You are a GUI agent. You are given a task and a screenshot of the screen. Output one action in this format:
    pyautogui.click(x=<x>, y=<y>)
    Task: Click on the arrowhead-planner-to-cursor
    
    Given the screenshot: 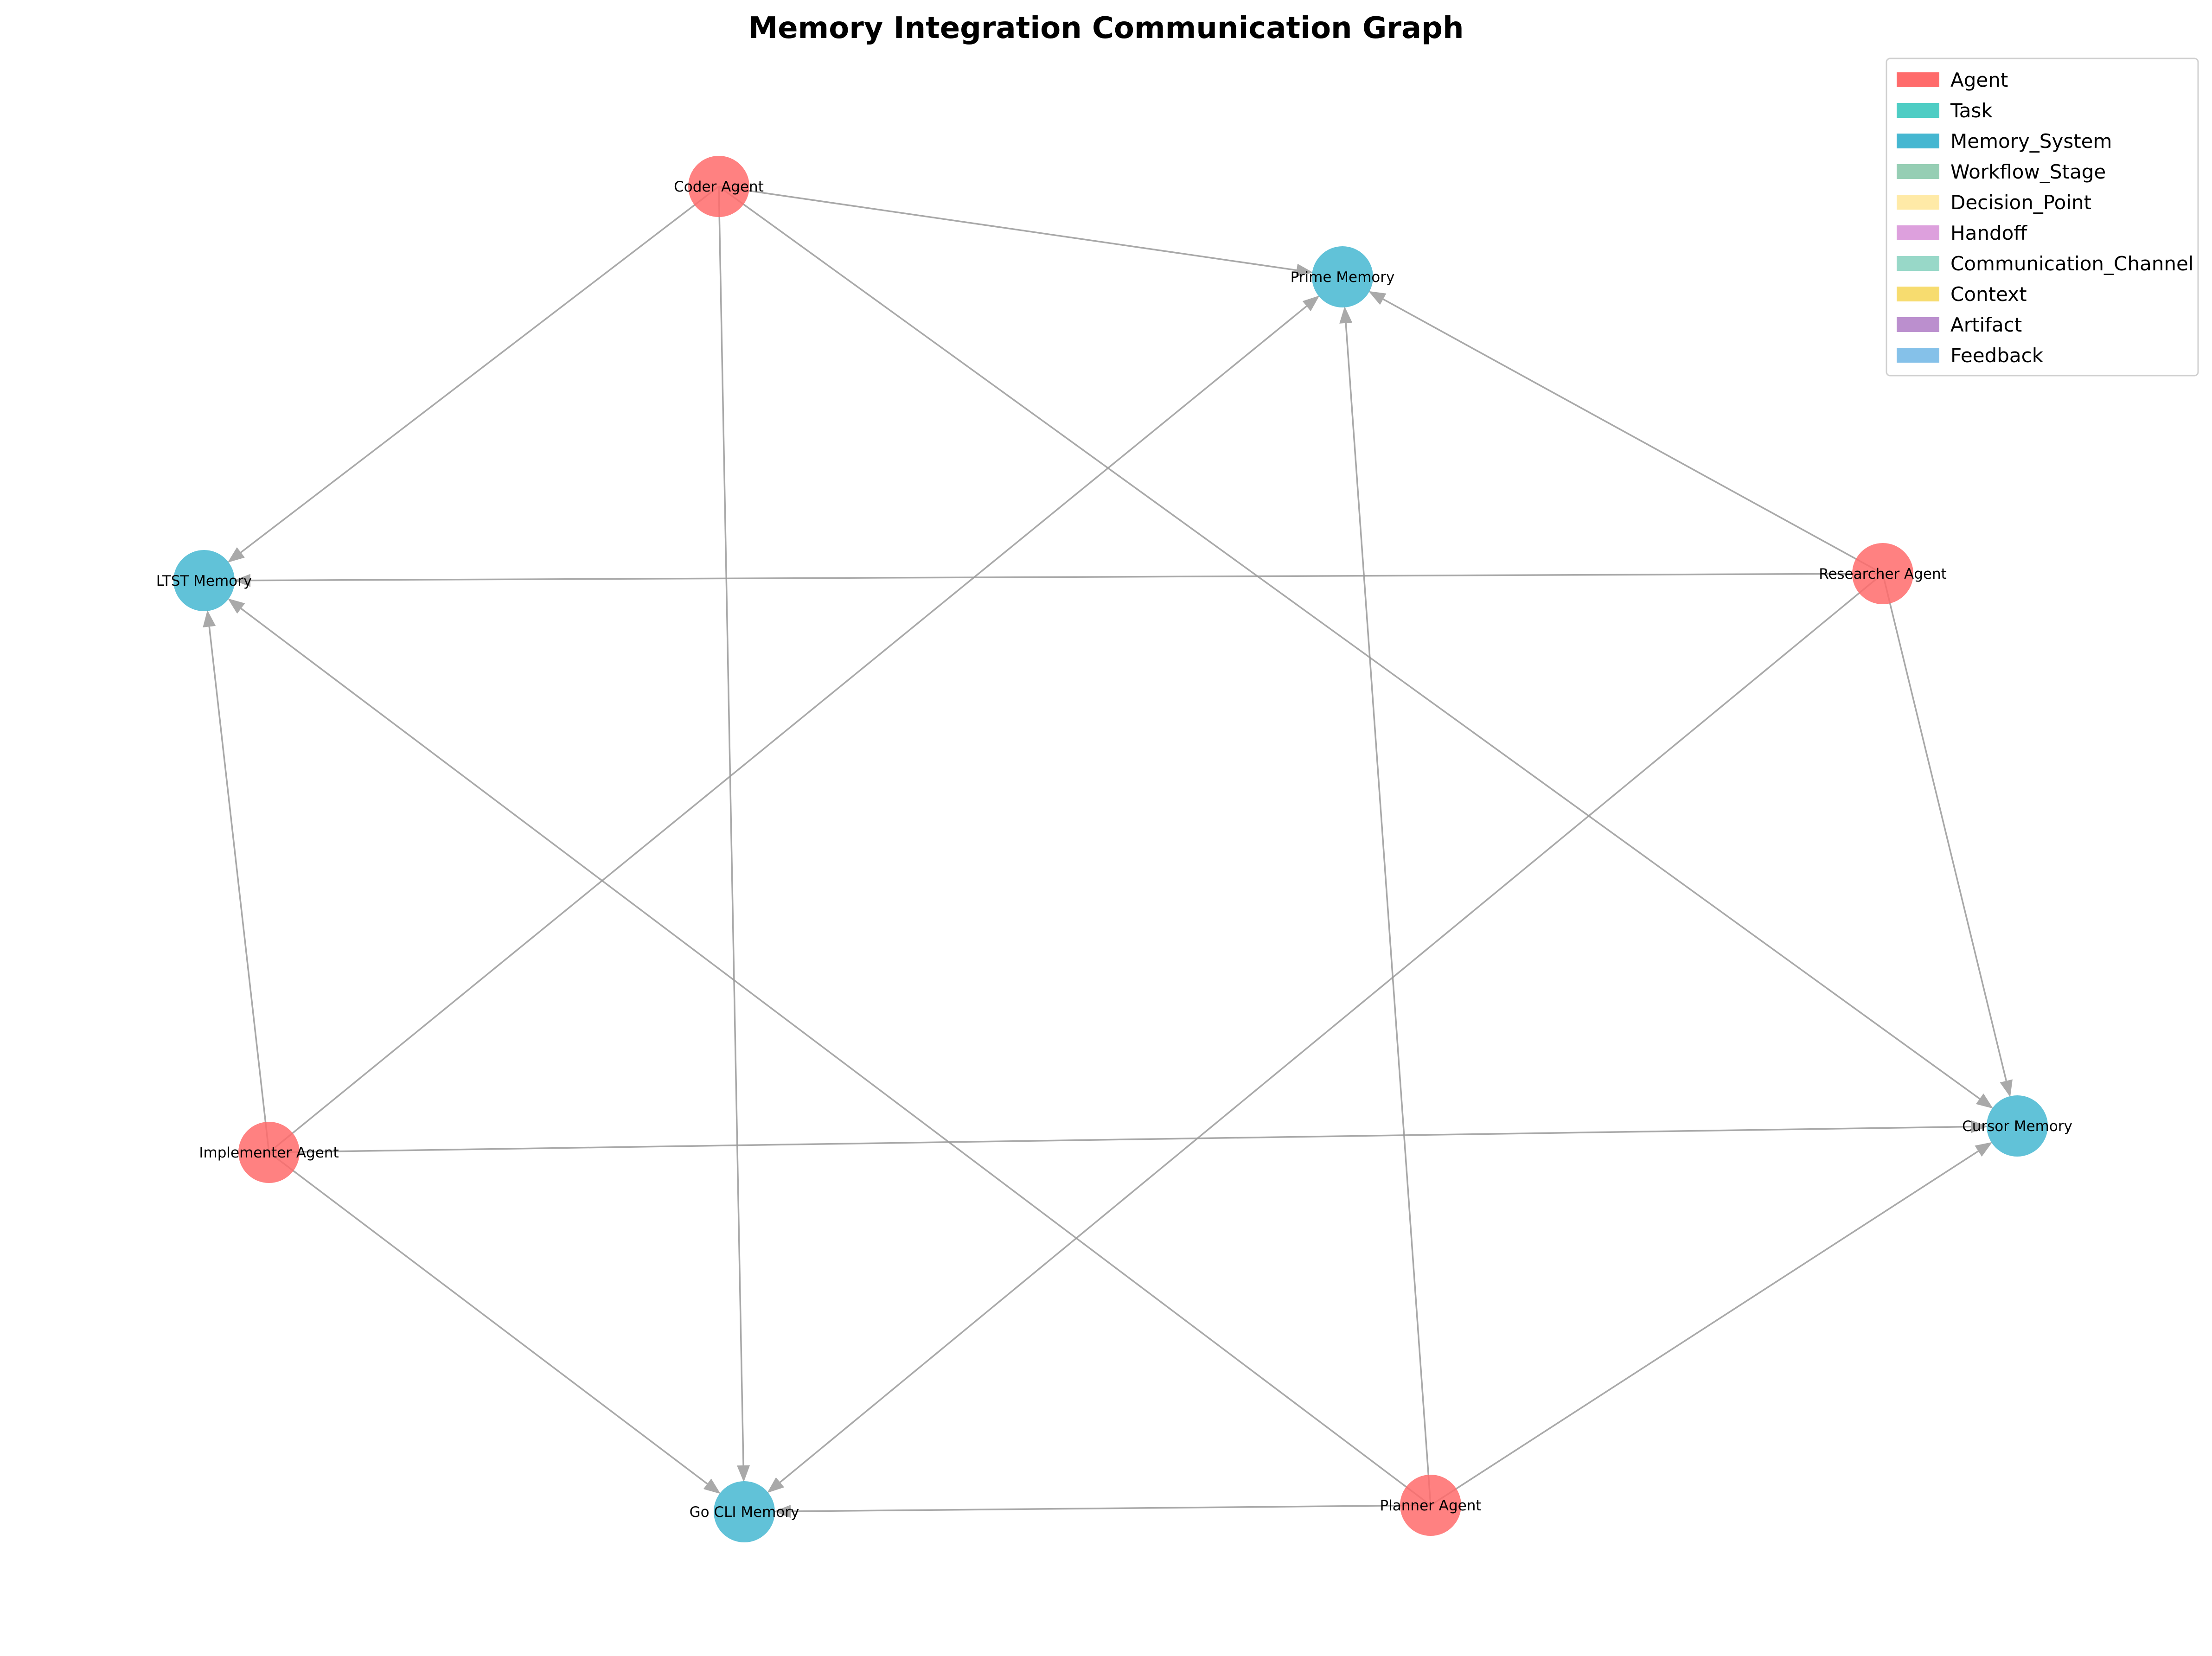 What is the action you would take?
    pyautogui.click(x=1984, y=1150)
    